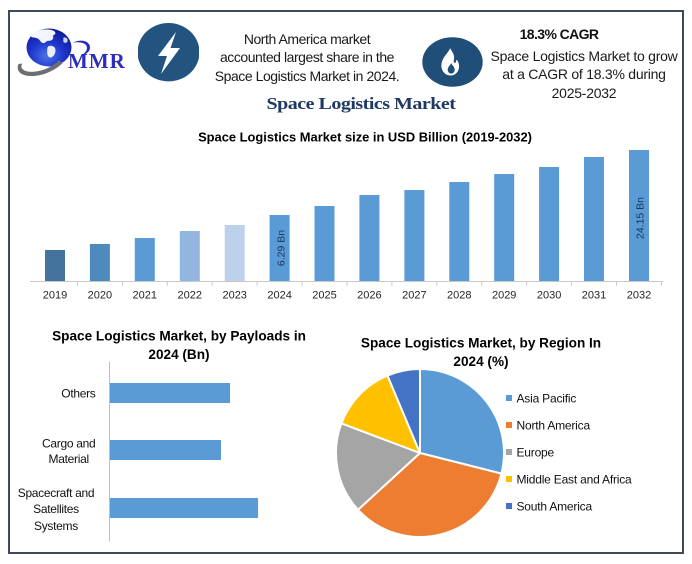 Image resolution: width=692 pixels, height=564 pixels. What do you see at coordinates (279, 296) in the screenshot?
I see `svg-text: 2024` at bounding box center [279, 296].